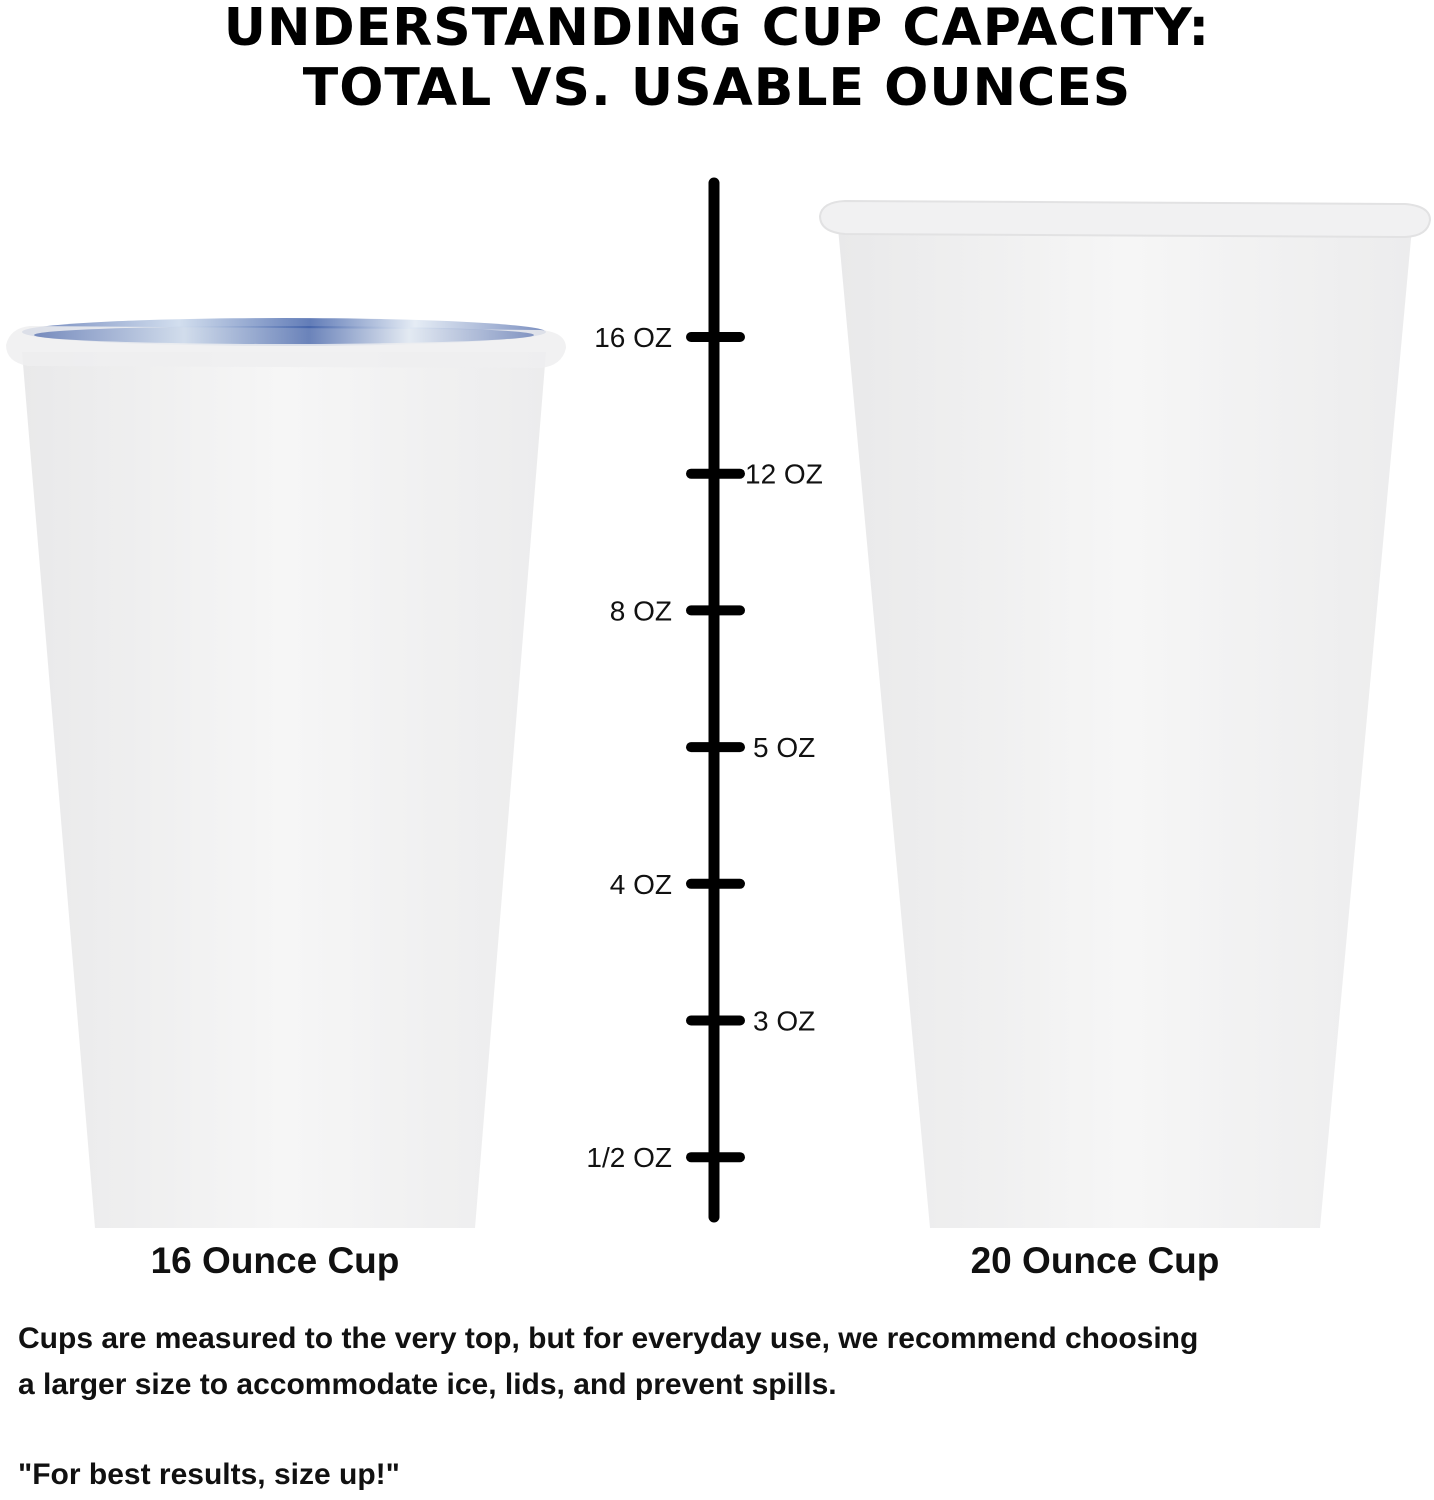  I want to click on scale-tick-label: 1/2 OZ, so click(629, 1157).